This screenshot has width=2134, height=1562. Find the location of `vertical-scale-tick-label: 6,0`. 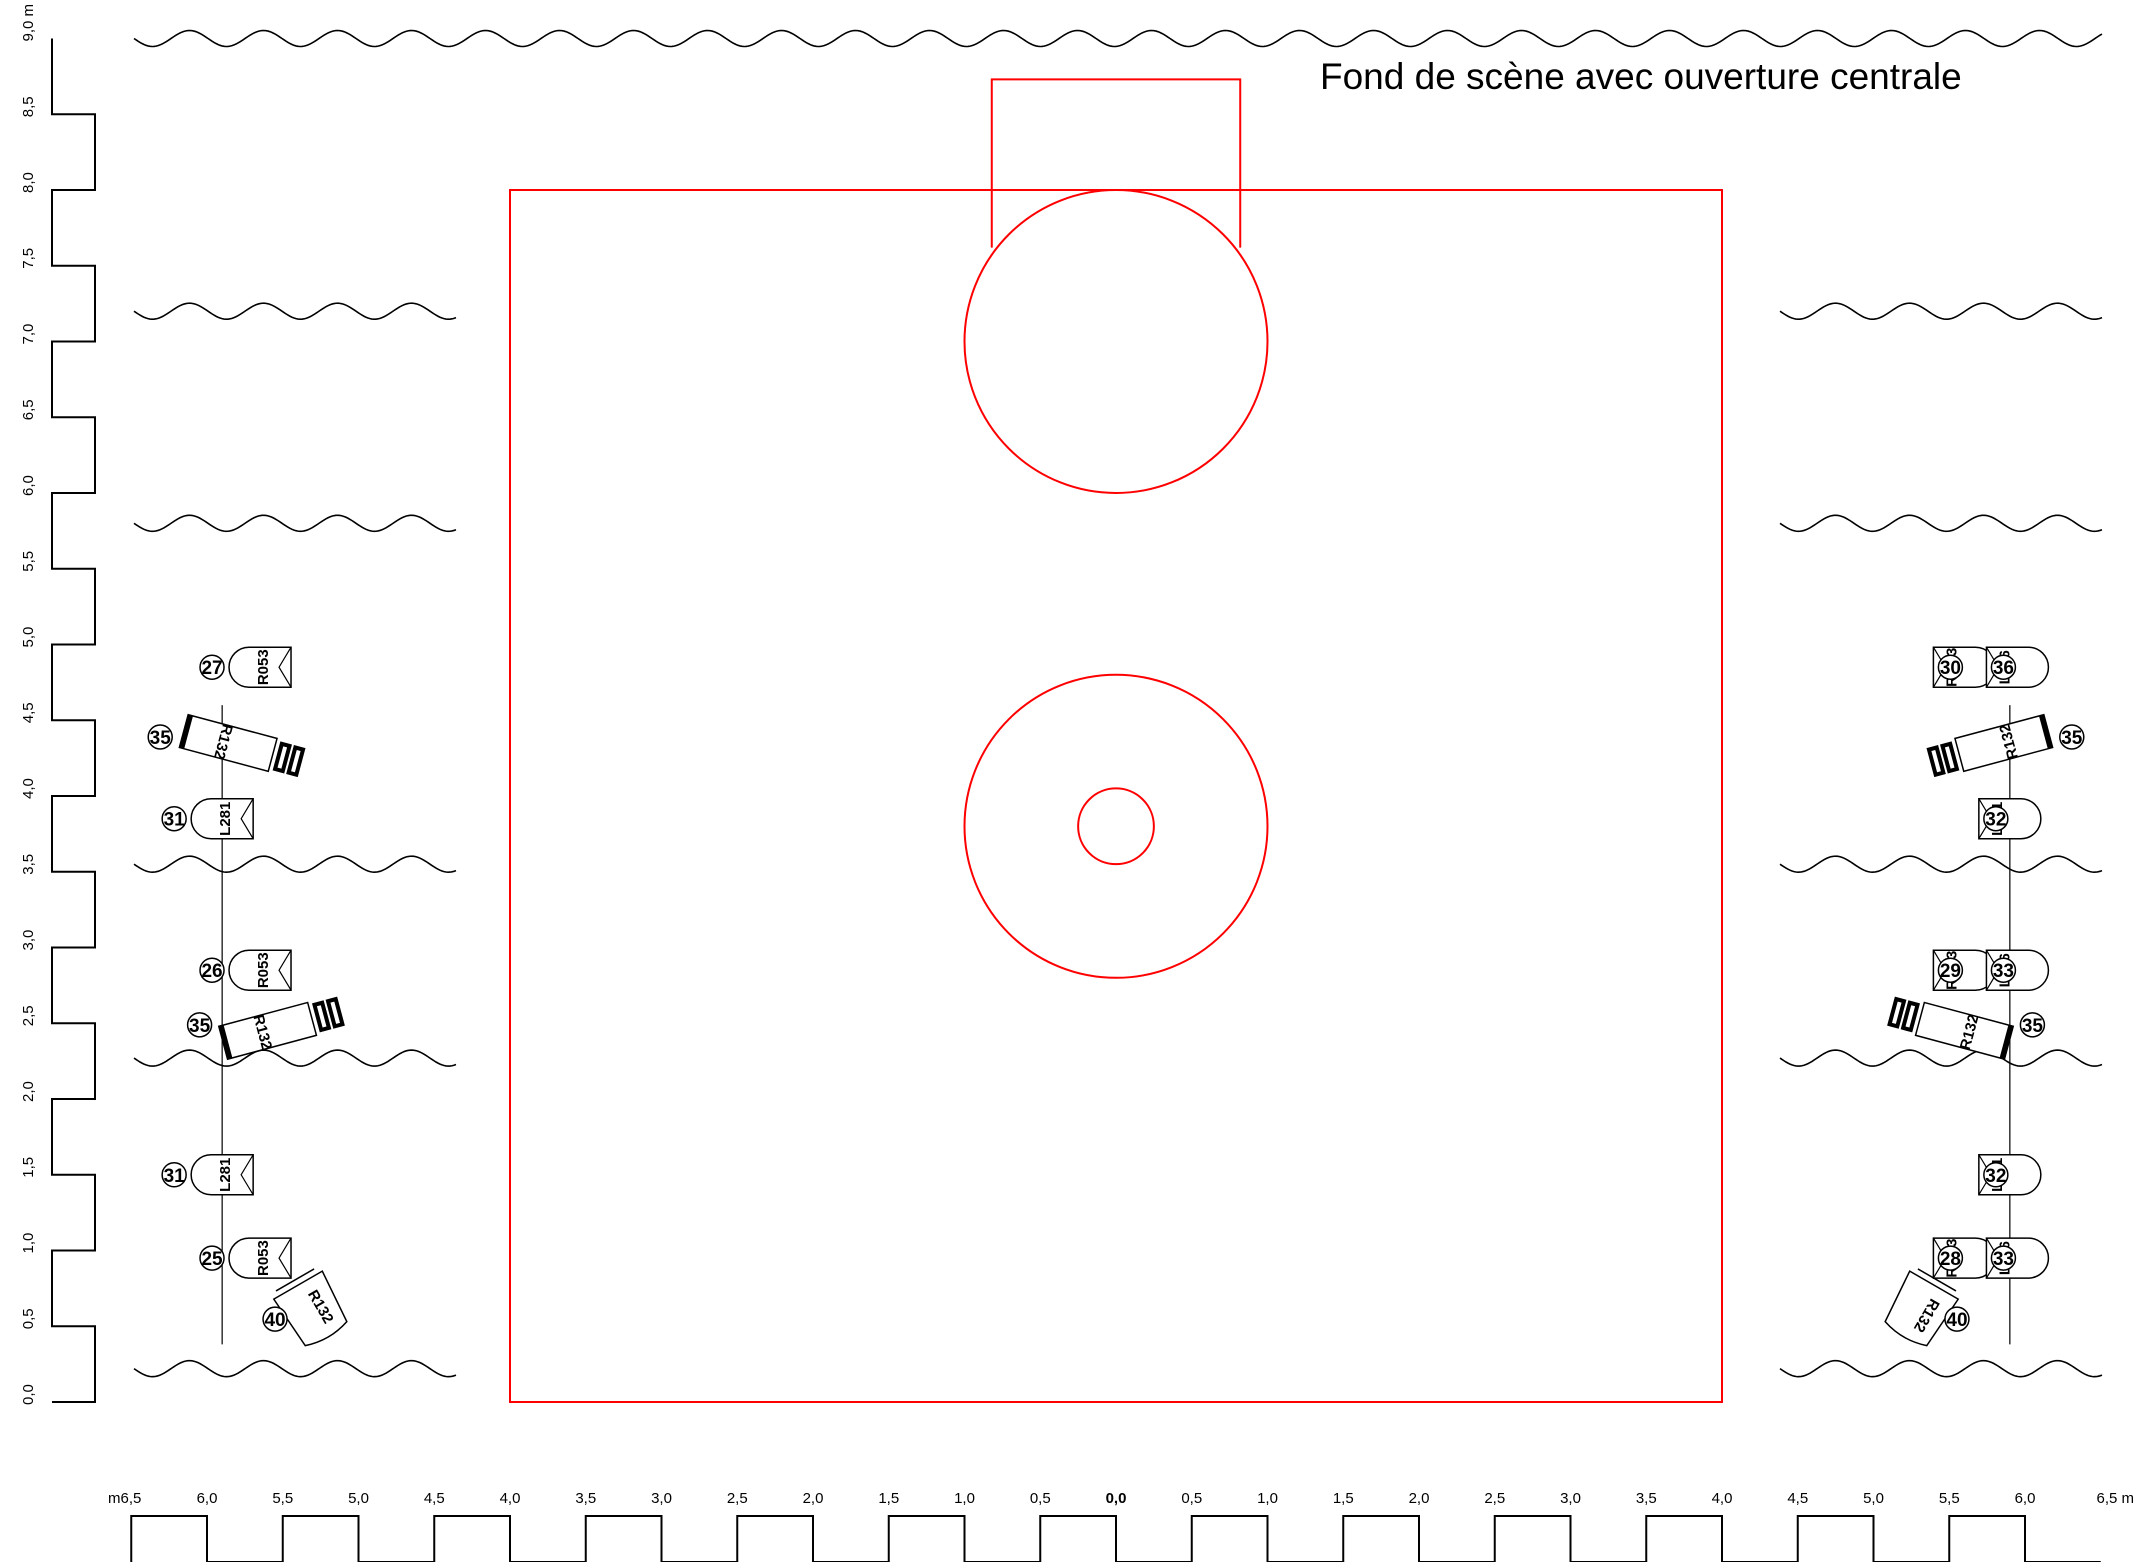

vertical-scale-tick-label: 6,0 is located at coordinates (28, 485).